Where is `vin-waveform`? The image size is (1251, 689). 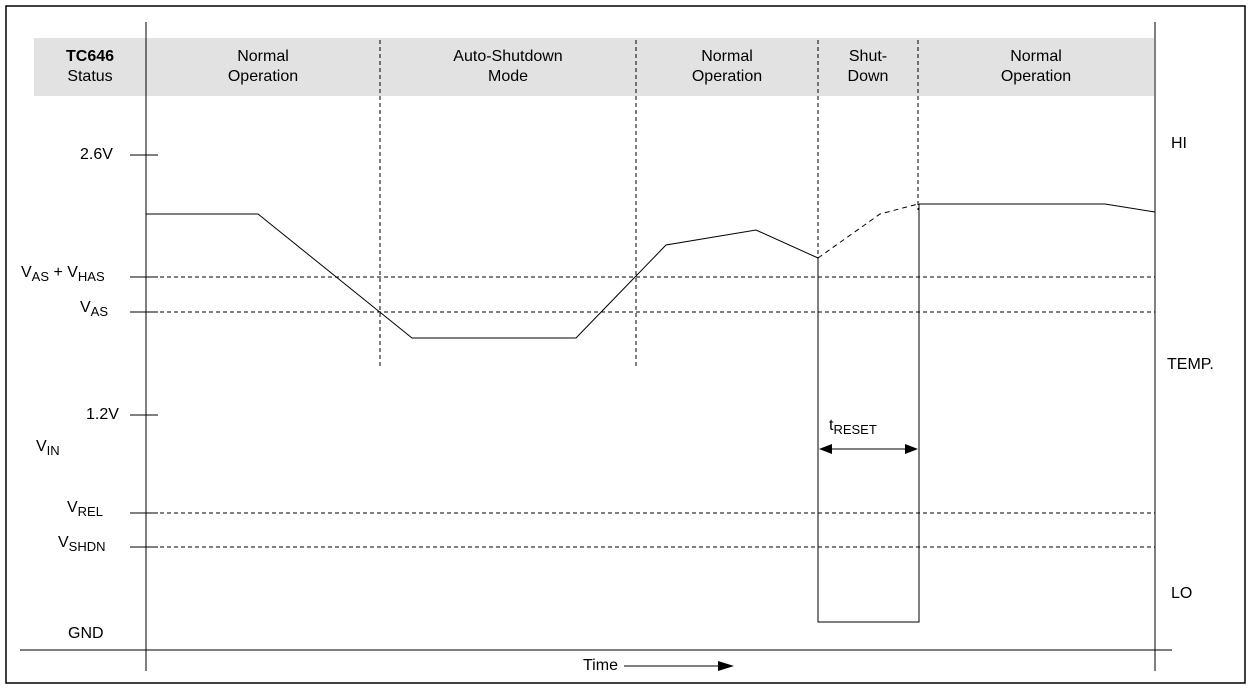
vin-waveform is located at coordinates (482, 276).